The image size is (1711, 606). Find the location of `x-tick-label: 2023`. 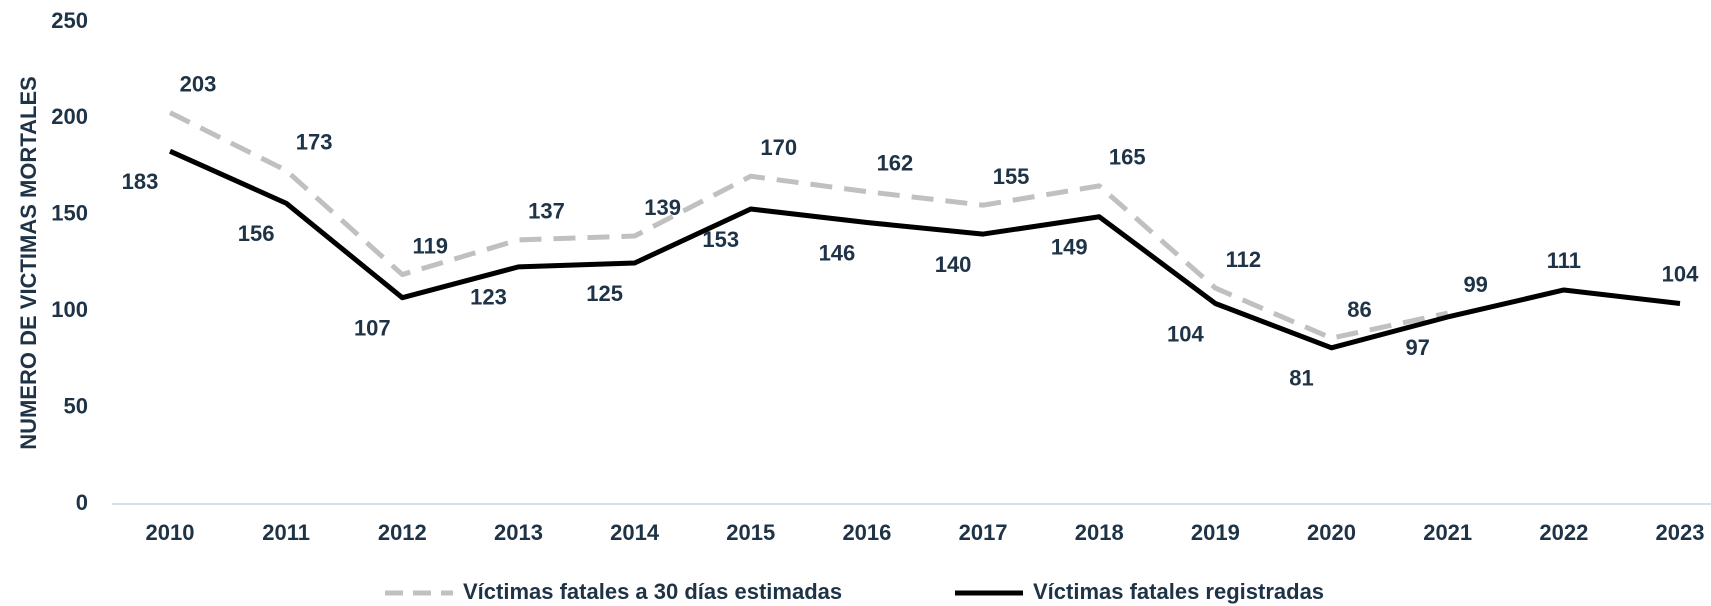

x-tick-label: 2023 is located at coordinates (1680, 532).